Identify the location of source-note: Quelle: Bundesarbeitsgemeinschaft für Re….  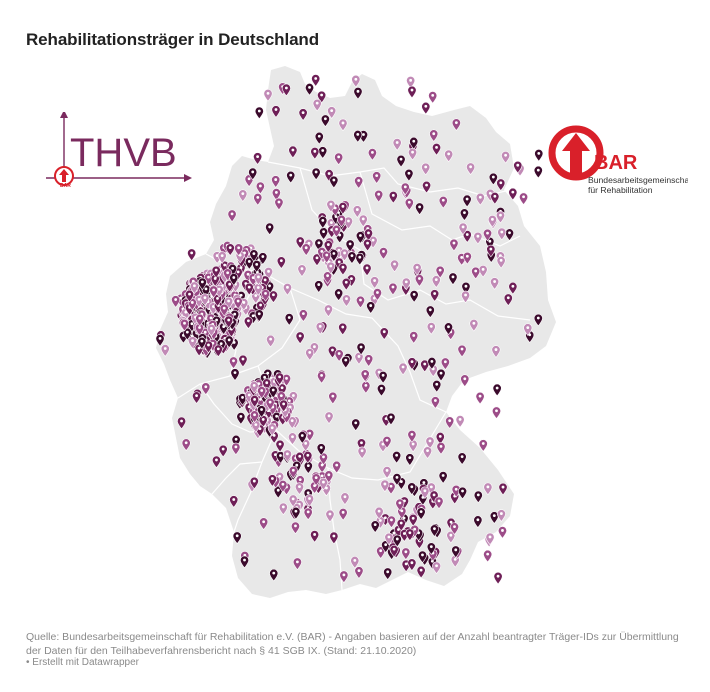
(352, 644).